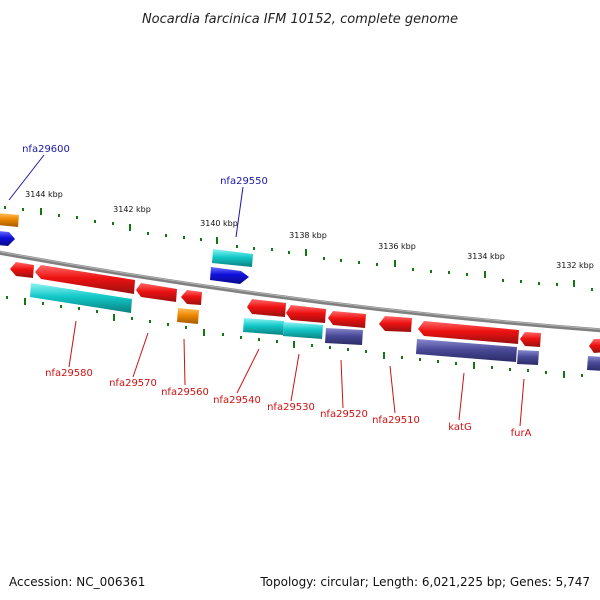  Describe the element at coordinates (521, 433) in the screenshot. I see `gene-label: furA` at that location.